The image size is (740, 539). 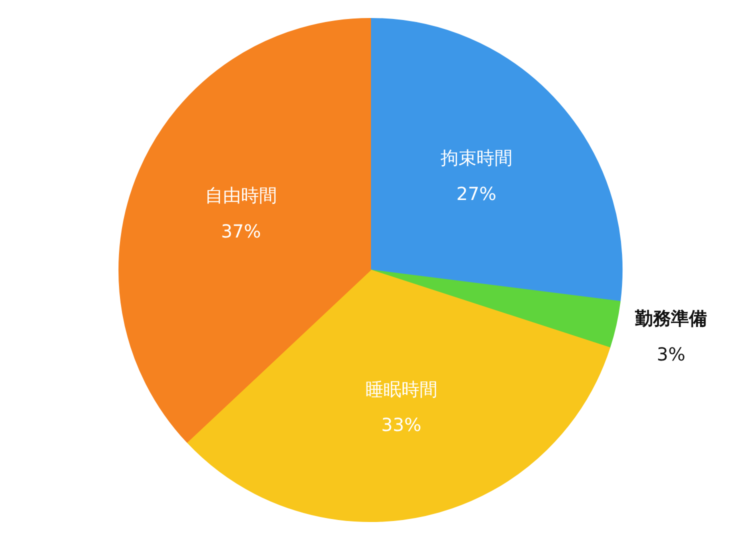 What do you see at coordinates (240, 195) in the screenshot?
I see `slice-label: 自由時間` at bounding box center [240, 195].